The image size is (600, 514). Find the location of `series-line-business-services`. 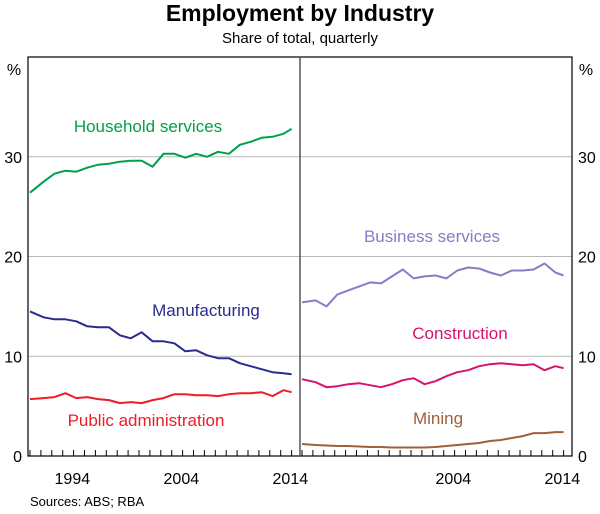

series-line-business-services is located at coordinates (432, 285).